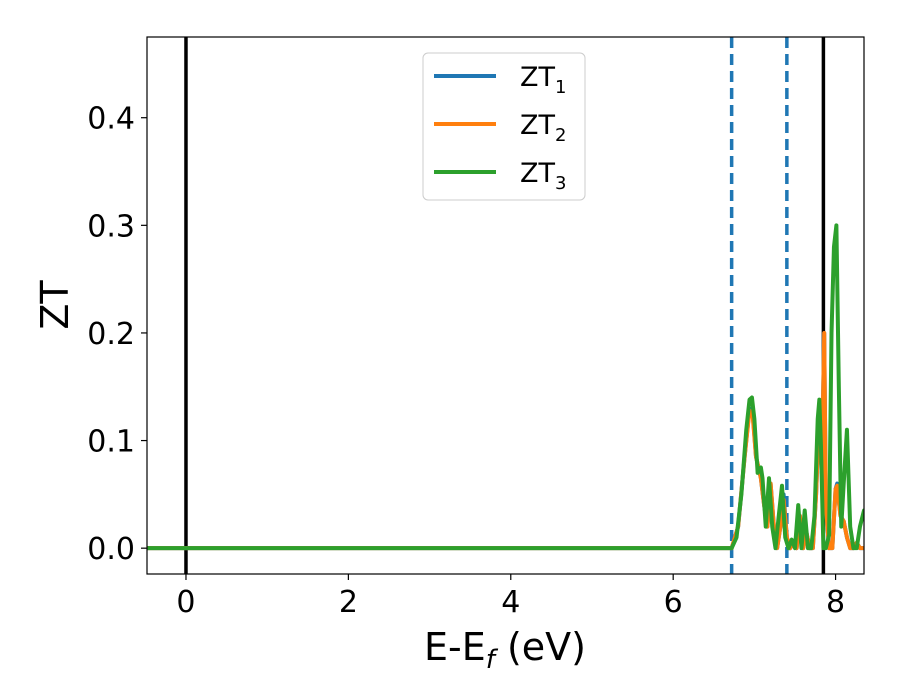 The width and height of the screenshot is (900, 700). Describe the element at coordinates (111, 442) in the screenshot. I see `y-tick-label-1: 0.1` at that location.